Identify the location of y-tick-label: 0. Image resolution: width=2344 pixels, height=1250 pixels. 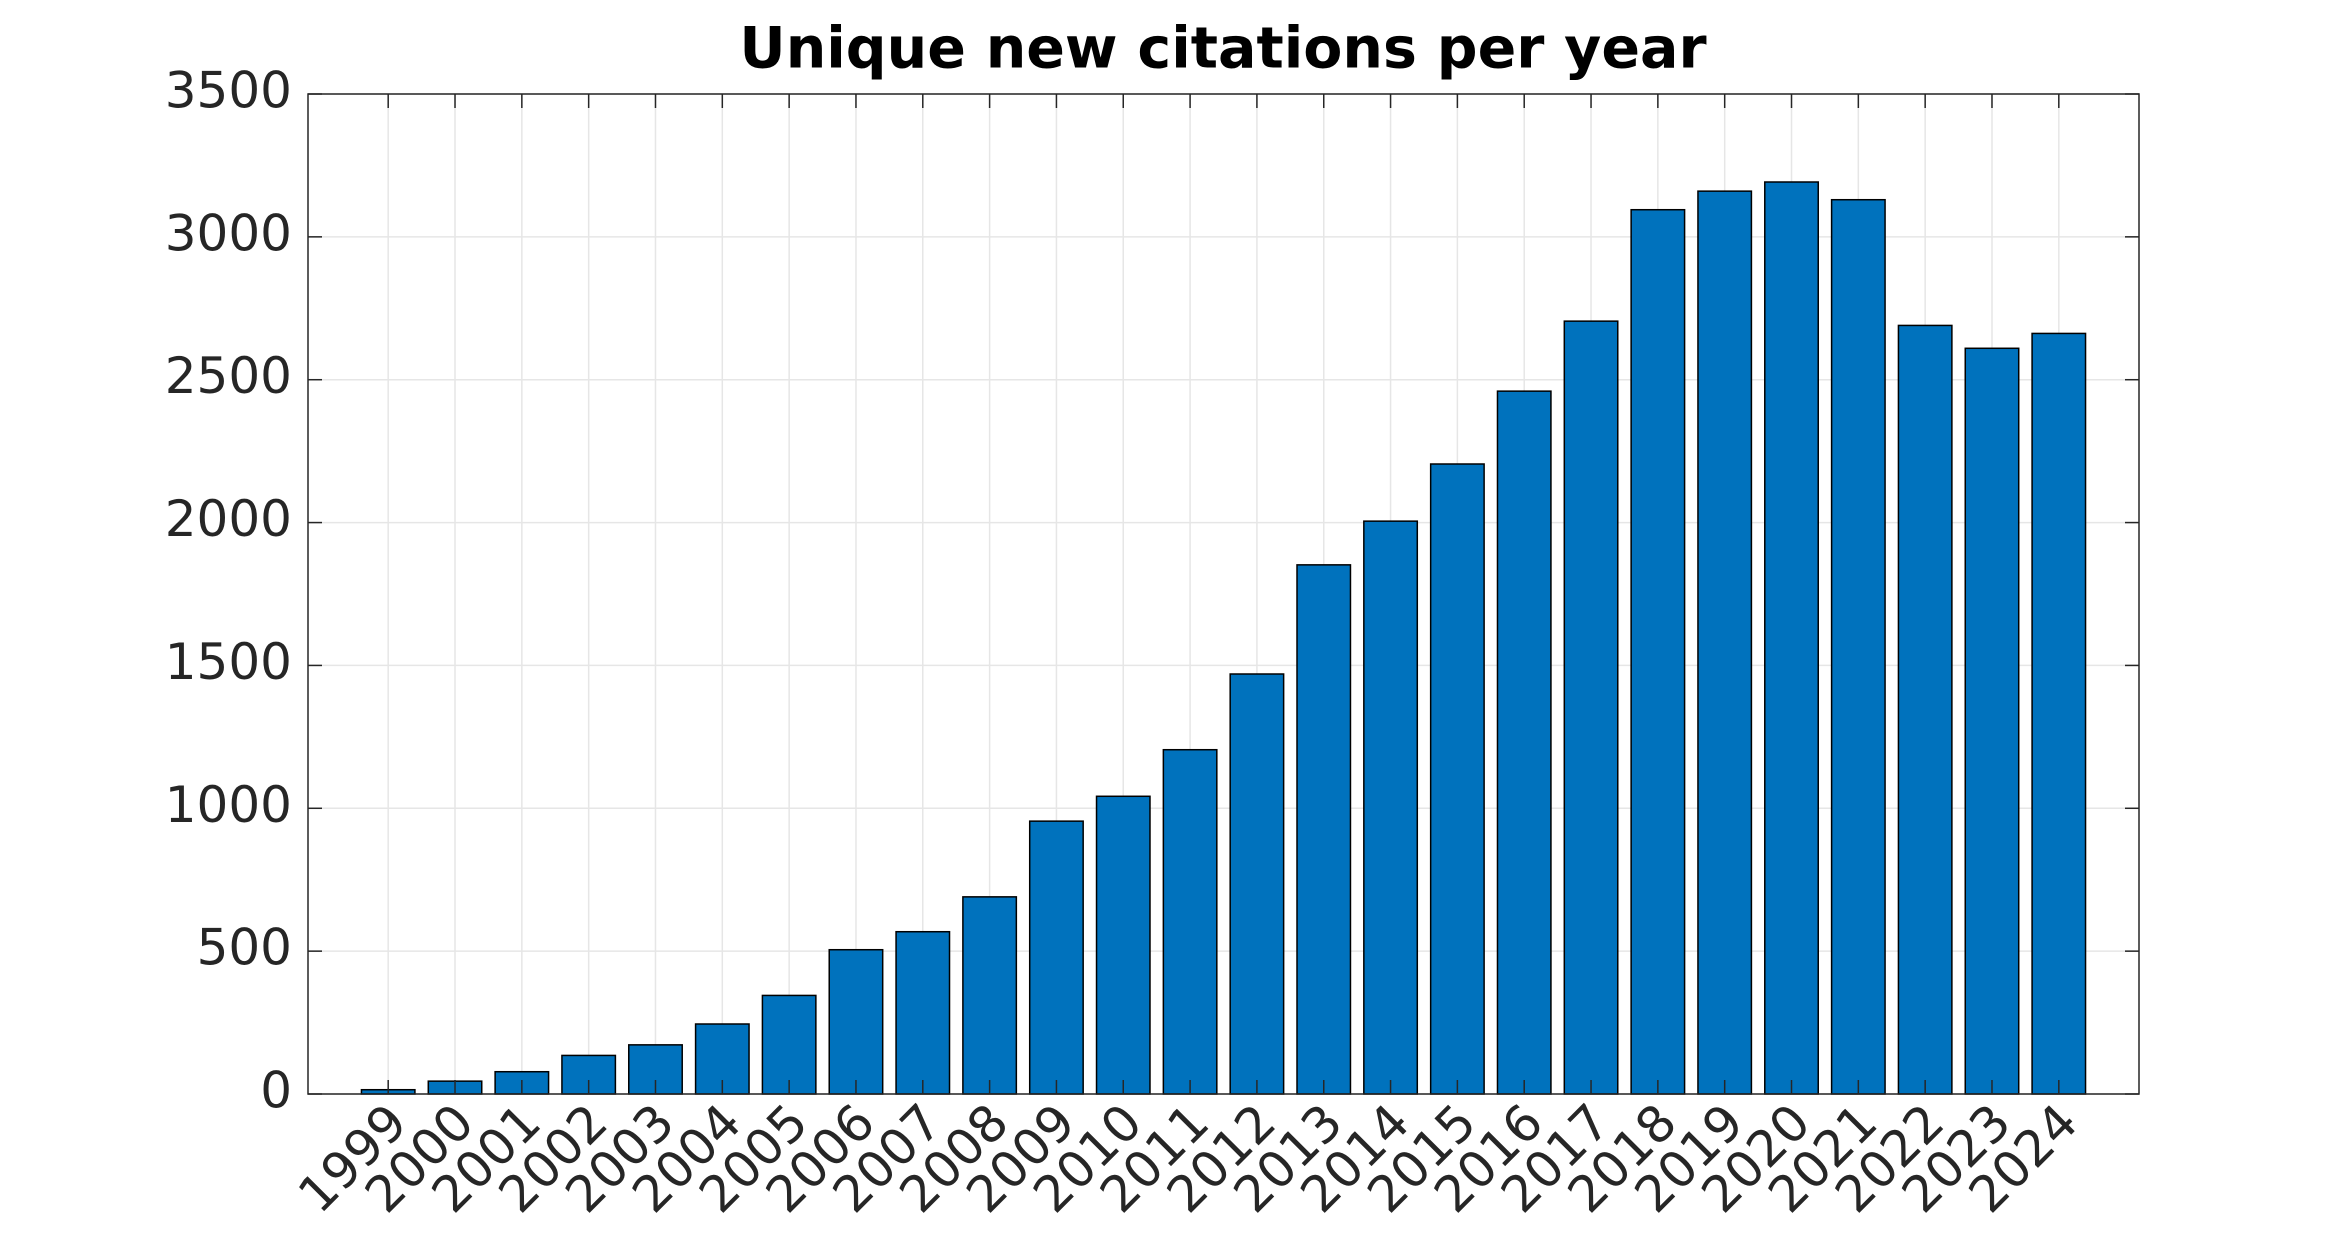
(276, 1091).